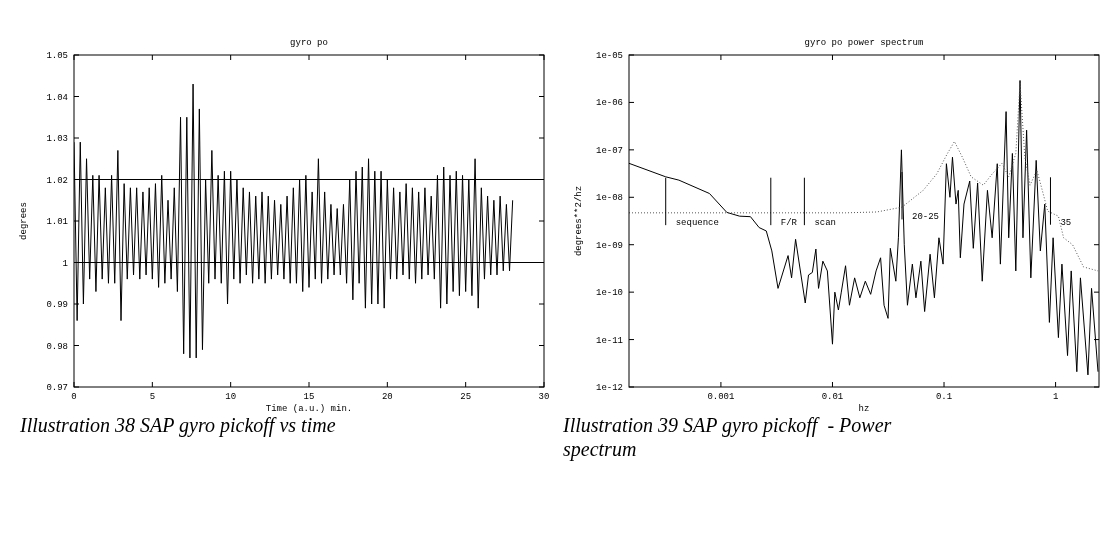  What do you see at coordinates (609, 340) in the screenshot?
I see `y-tick-label: 1e-11` at bounding box center [609, 340].